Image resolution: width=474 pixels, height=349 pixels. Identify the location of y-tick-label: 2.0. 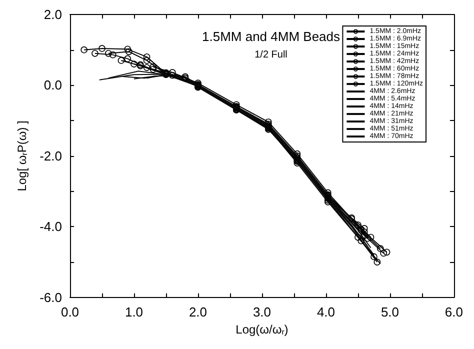
(53, 14).